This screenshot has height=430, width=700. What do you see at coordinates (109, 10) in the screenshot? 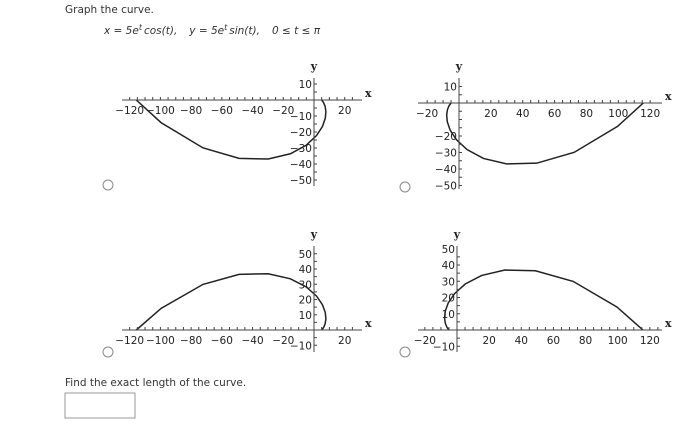
I see `prompt: Graph the curve.` at bounding box center [109, 10].